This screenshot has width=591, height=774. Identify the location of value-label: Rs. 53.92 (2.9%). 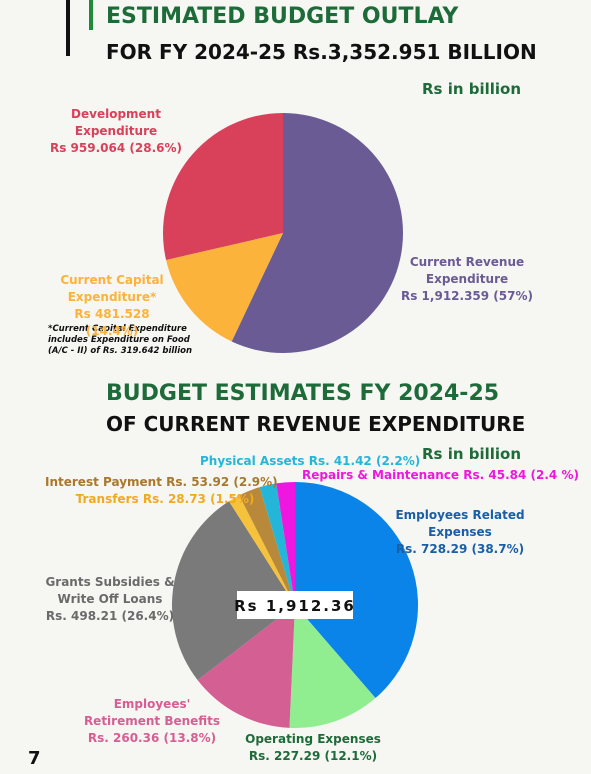
(222, 482).